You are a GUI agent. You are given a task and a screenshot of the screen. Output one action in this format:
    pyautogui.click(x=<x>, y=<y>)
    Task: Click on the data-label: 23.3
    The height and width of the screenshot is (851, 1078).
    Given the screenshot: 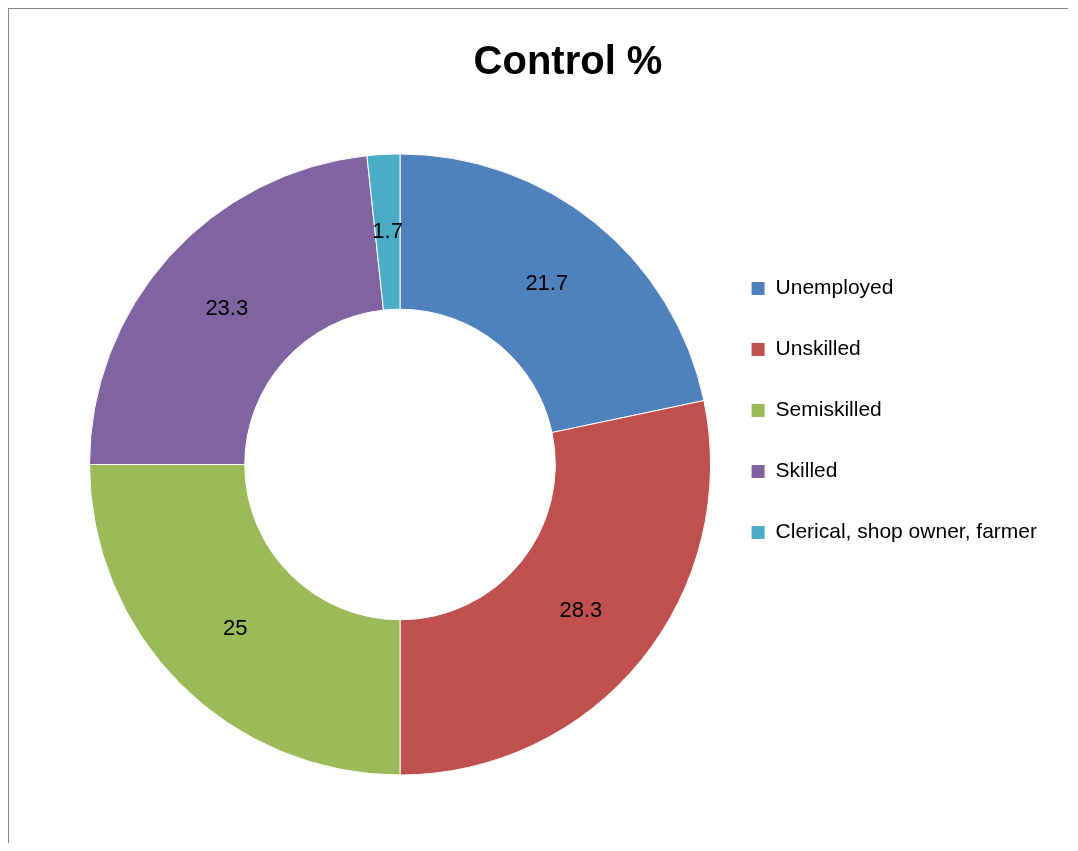 What is the action you would take?
    pyautogui.click(x=227, y=307)
    